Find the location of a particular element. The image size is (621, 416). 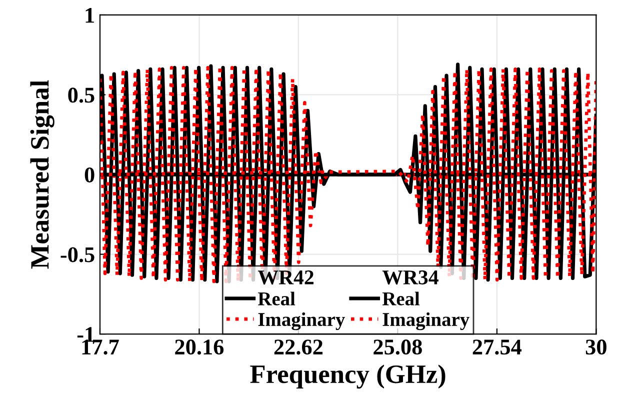

y-tick-label: -1 is located at coordinates (85, 334).